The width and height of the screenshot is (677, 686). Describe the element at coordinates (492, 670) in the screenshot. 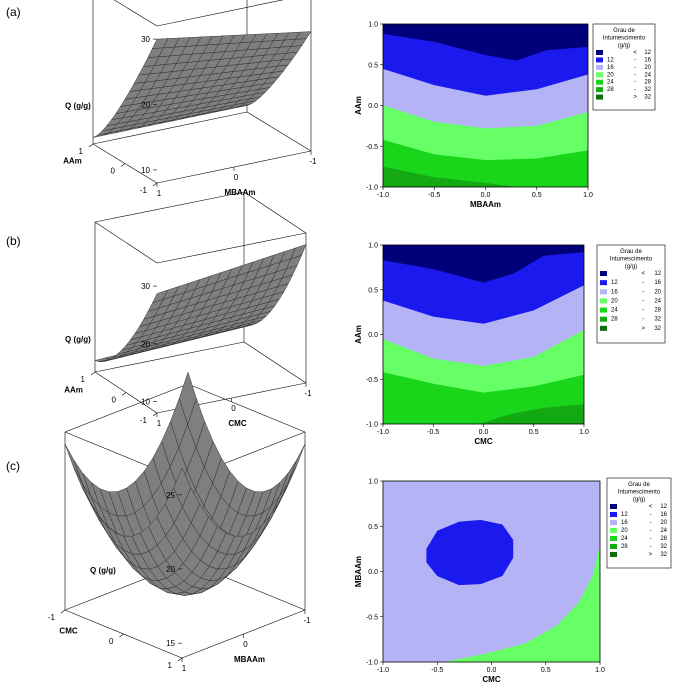

I see `x-tick-label: 0.0` at that location.